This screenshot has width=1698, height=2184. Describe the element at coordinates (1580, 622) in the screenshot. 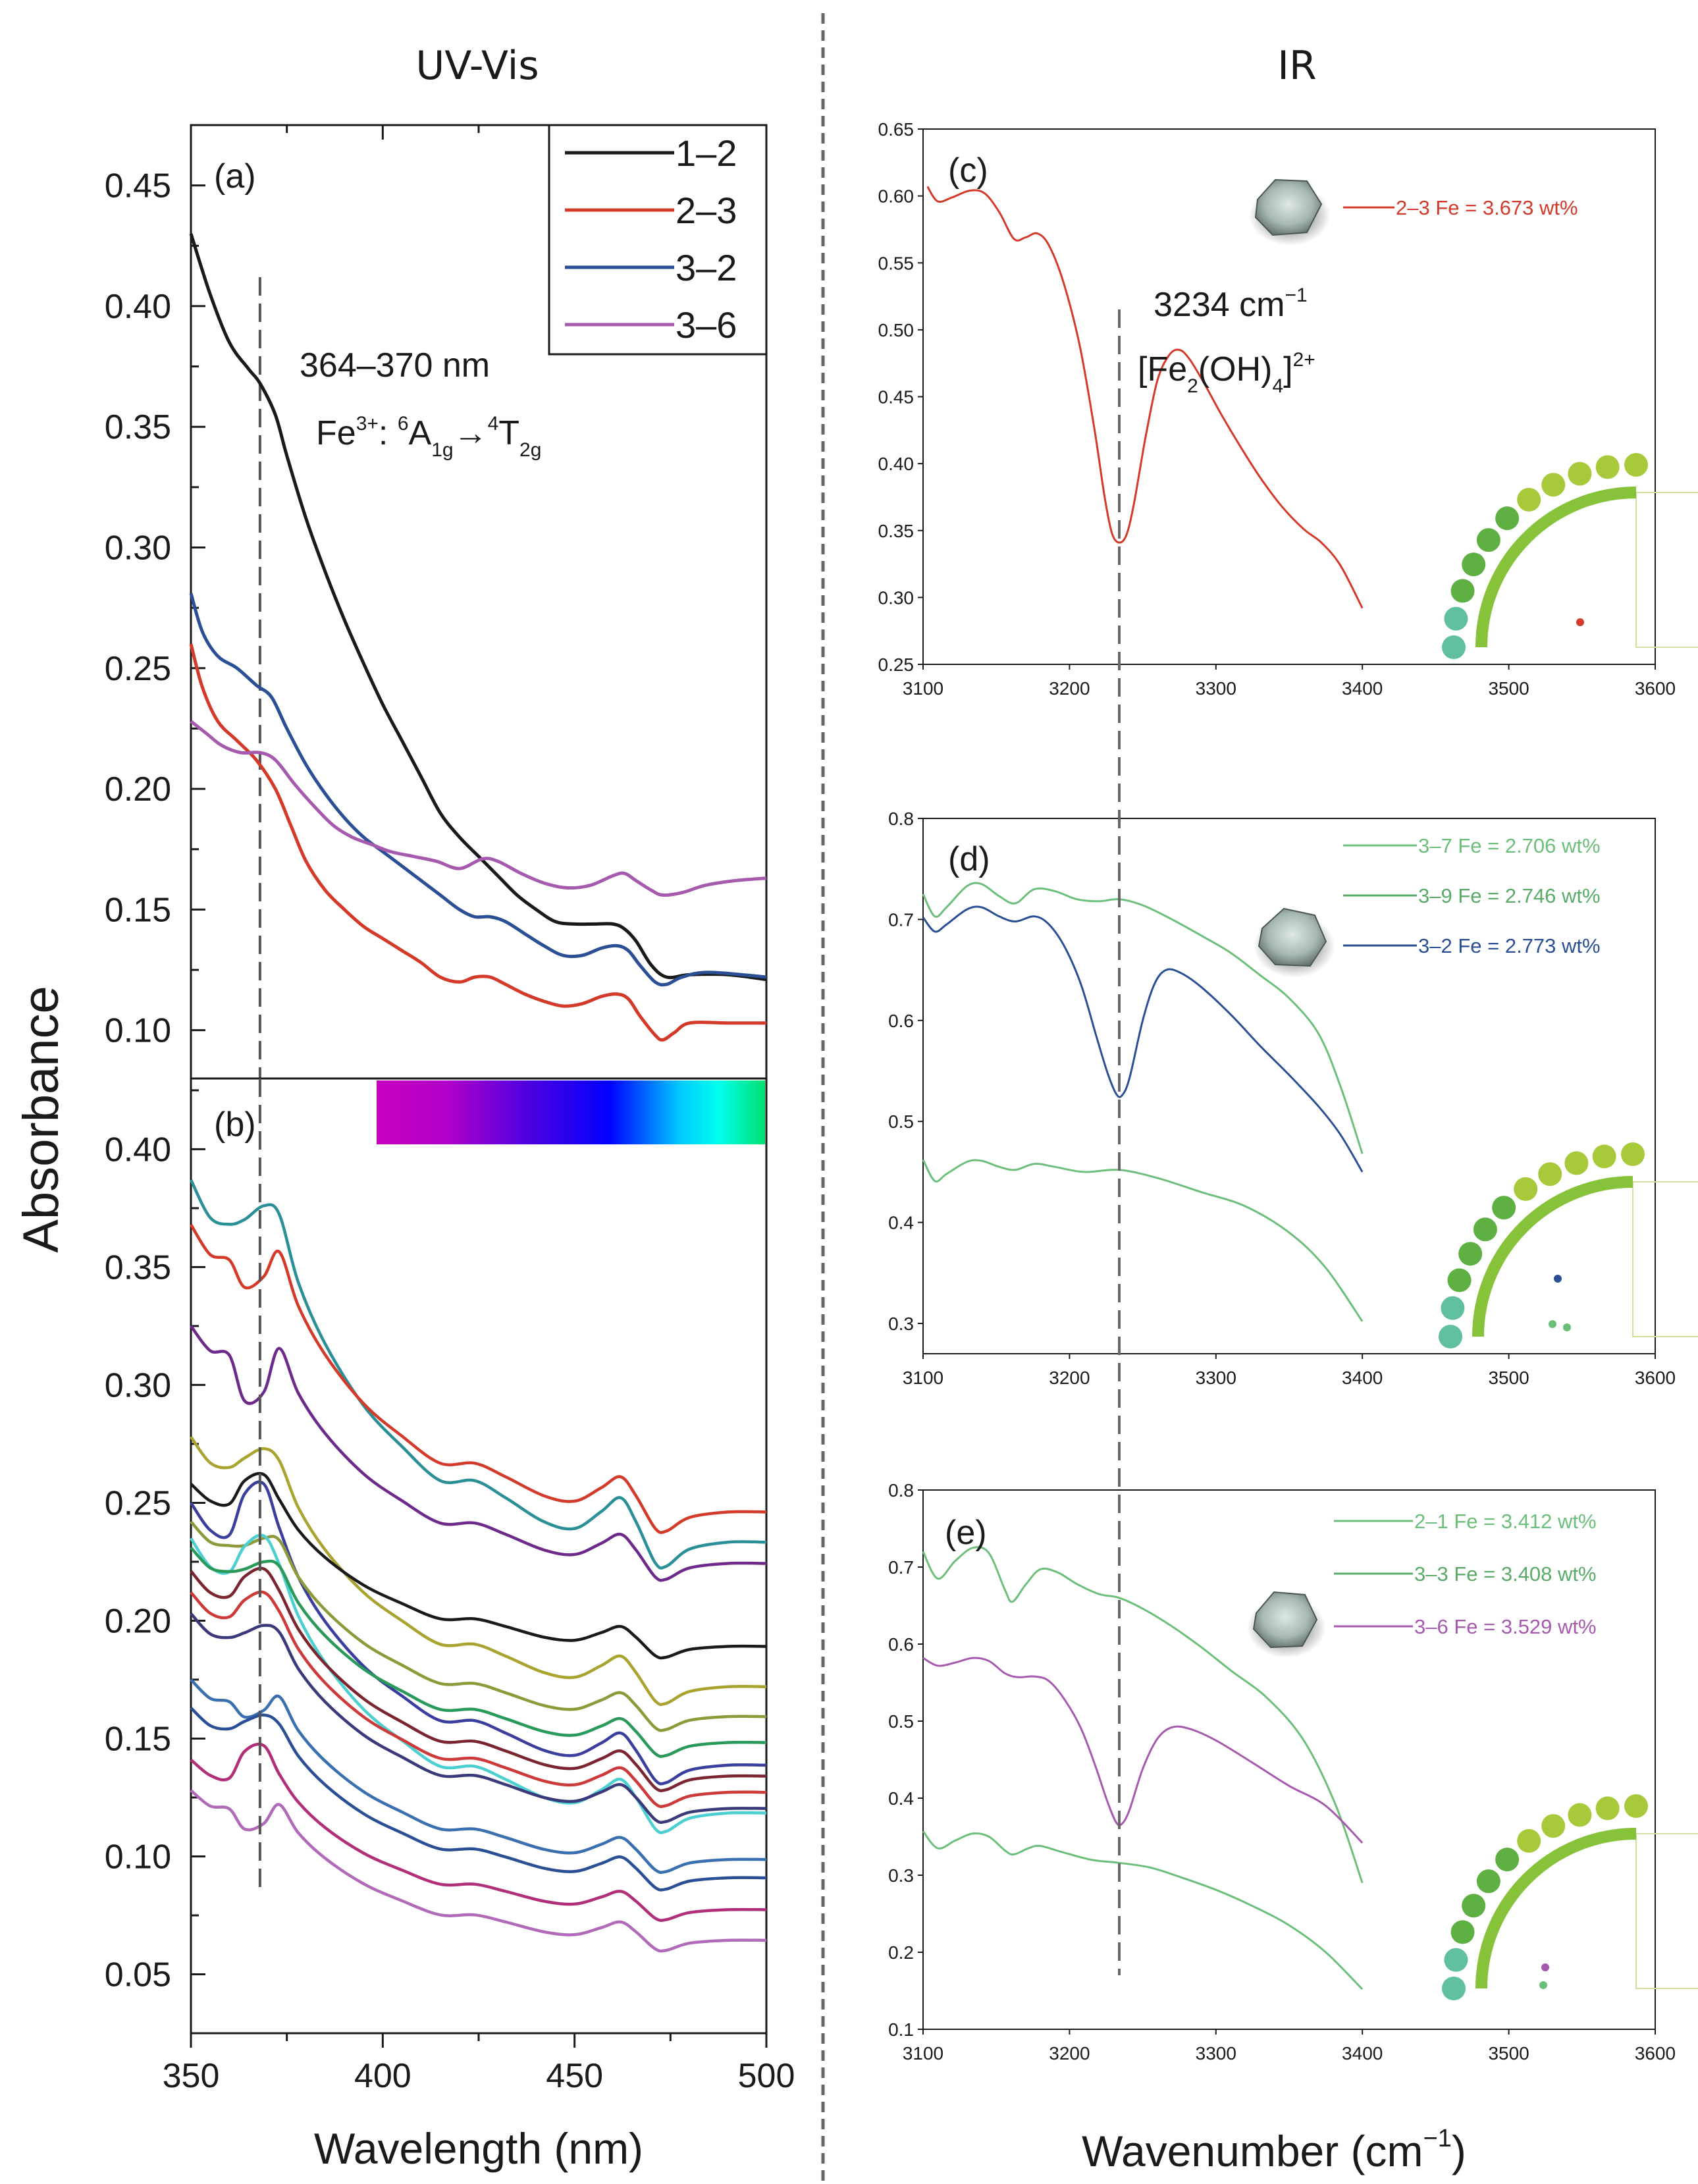

I see `inset-sample-dot` at that location.